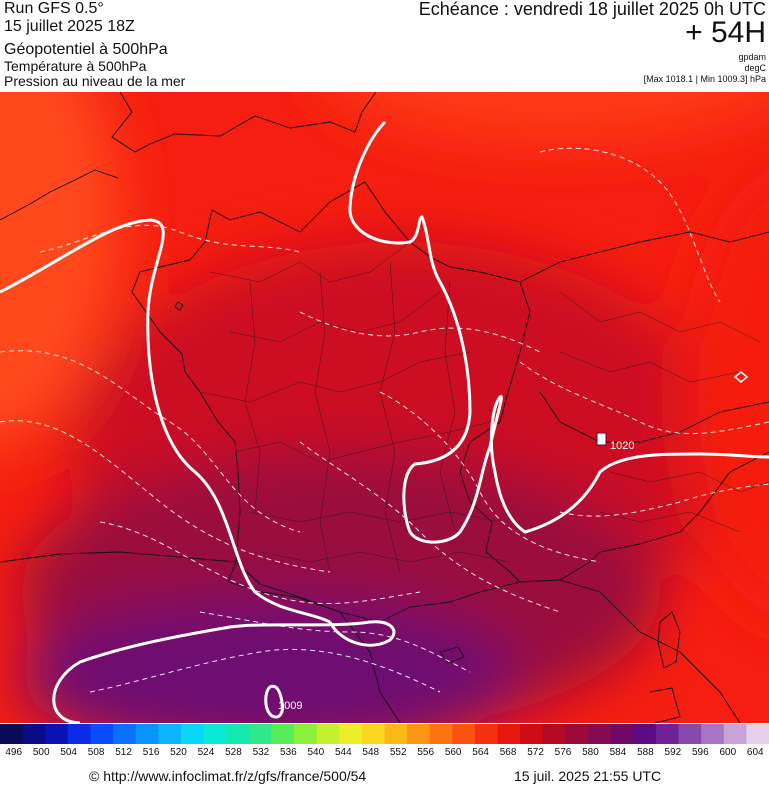 This screenshot has height=786, width=769. What do you see at coordinates (480, 752) in the screenshot?
I see `scale-tick-label: 564` at bounding box center [480, 752].